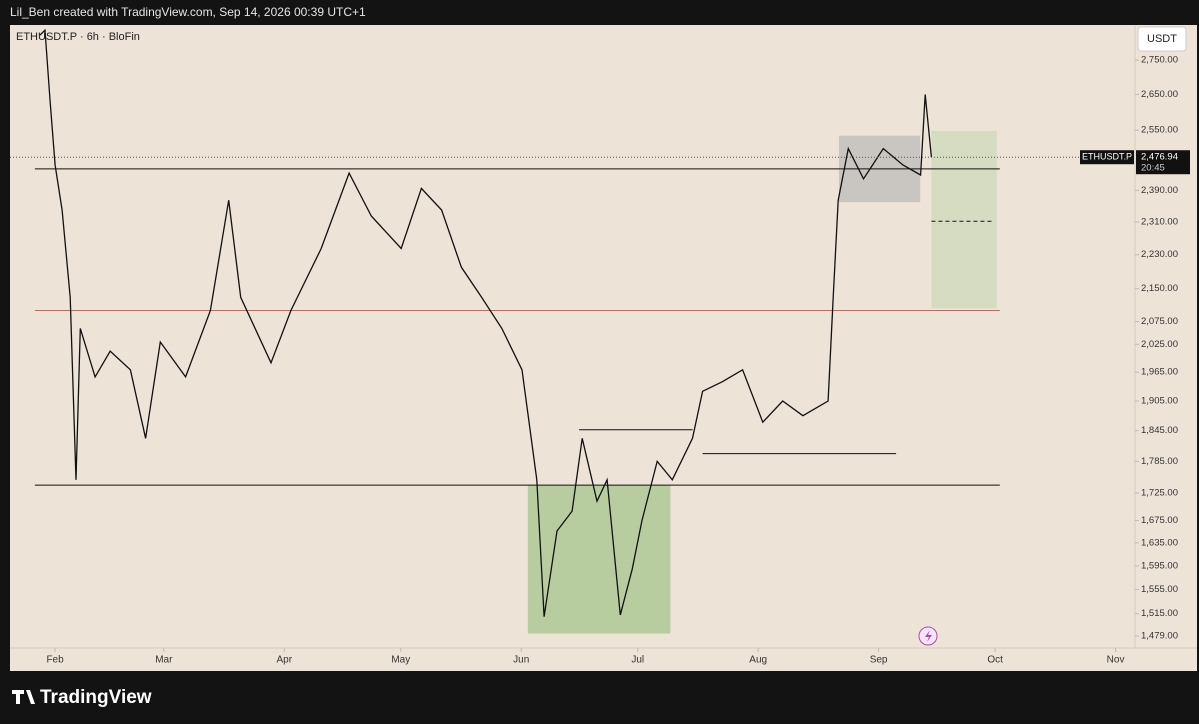 Image resolution: width=1199 pixels, height=724 pixels. I want to click on price-tag-label: 2,476.94, so click(1159, 157).